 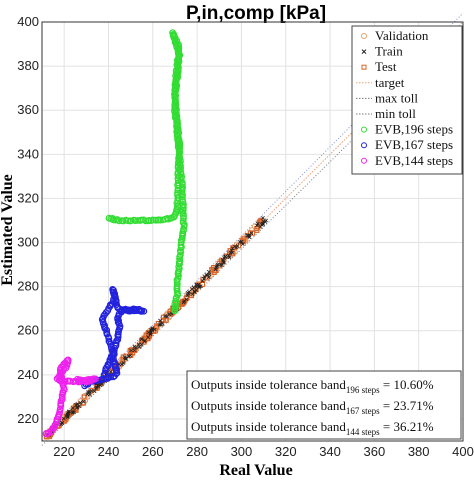 What do you see at coordinates (28, 418) in the screenshot?
I see `y-tick-label: 220` at bounding box center [28, 418].